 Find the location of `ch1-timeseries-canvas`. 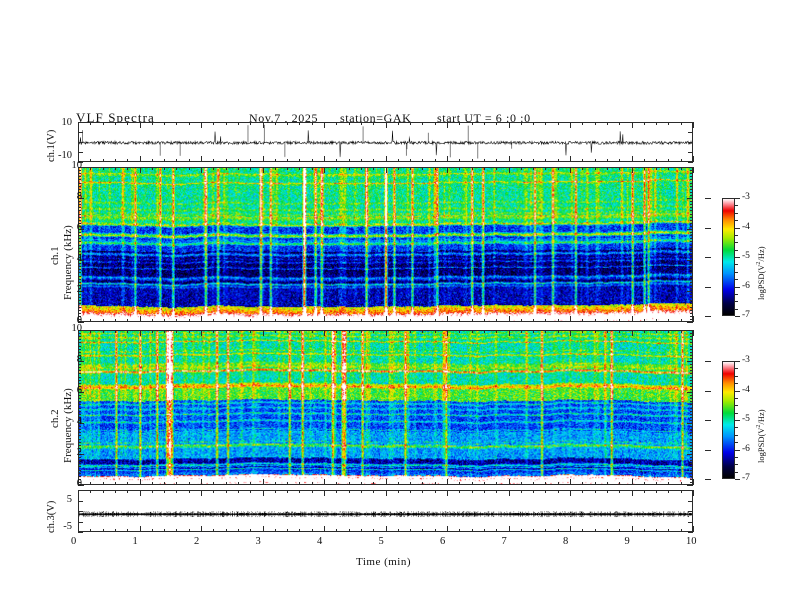

ch1-timeseries-canvas is located at coordinates (385, 142).